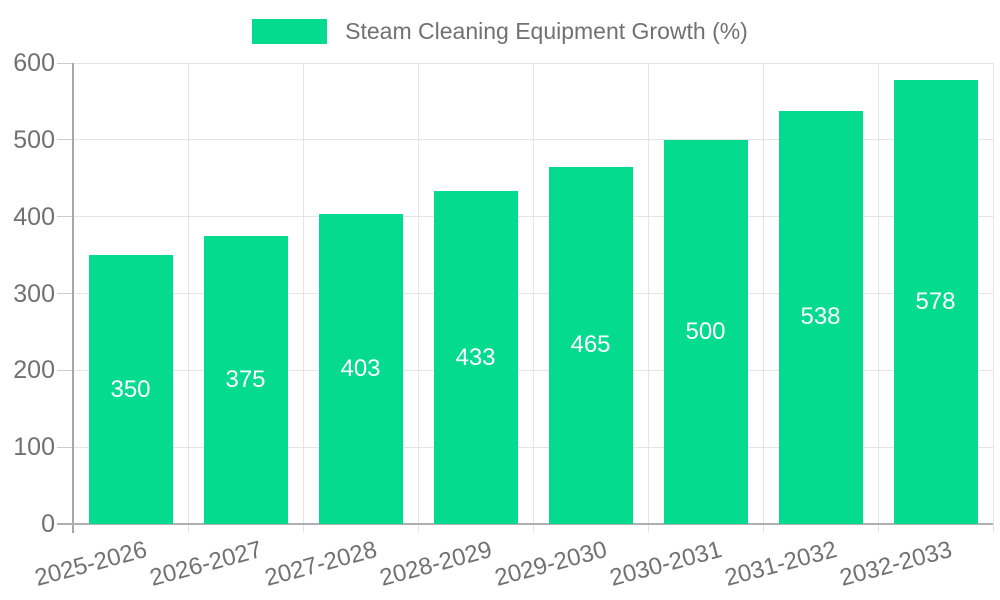  What do you see at coordinates (48, 524) in the screenshot?
I see `y-tick-label: 0` at bounding box center [48, 524].